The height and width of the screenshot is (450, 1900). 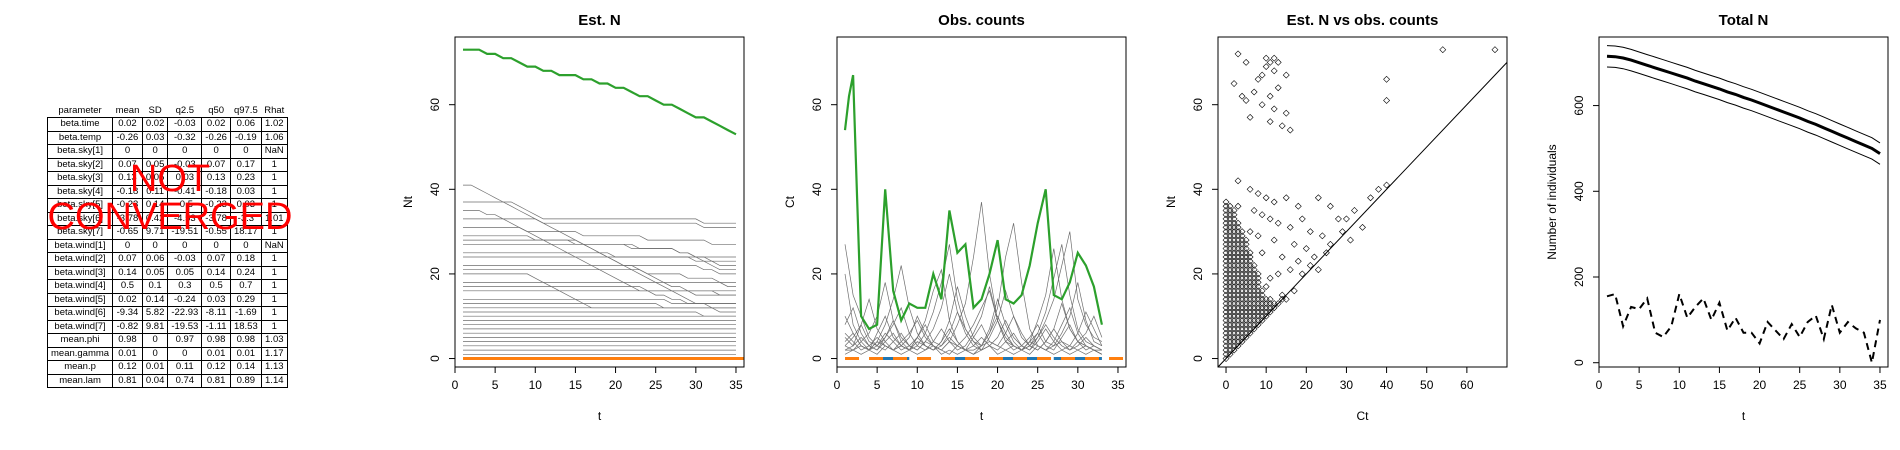 I want to click on table-row: beta.wind[3] 0.14 0.05 0.05 0.14 0.24 1, so click(x=167, y=272).